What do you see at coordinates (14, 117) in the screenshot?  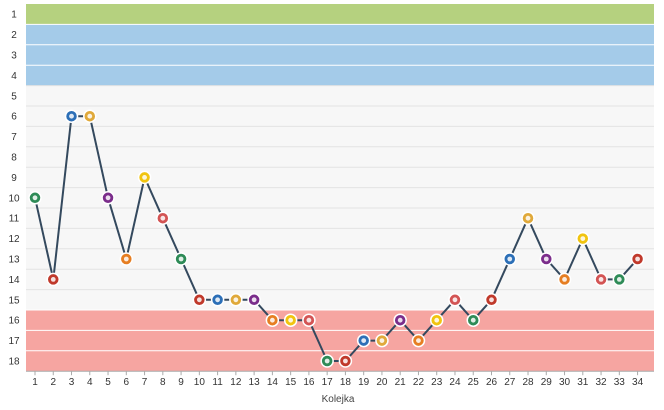 I see `y-tick-label: 6` at bounding box center [14, 117].